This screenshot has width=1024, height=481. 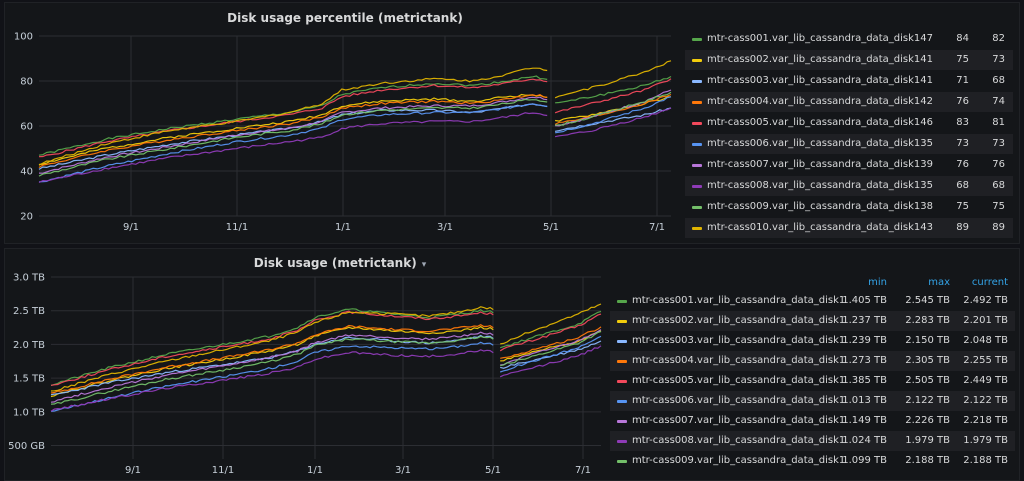 I want to click on y-tick-label: 1.0 TB, so click(x=29, y=412).